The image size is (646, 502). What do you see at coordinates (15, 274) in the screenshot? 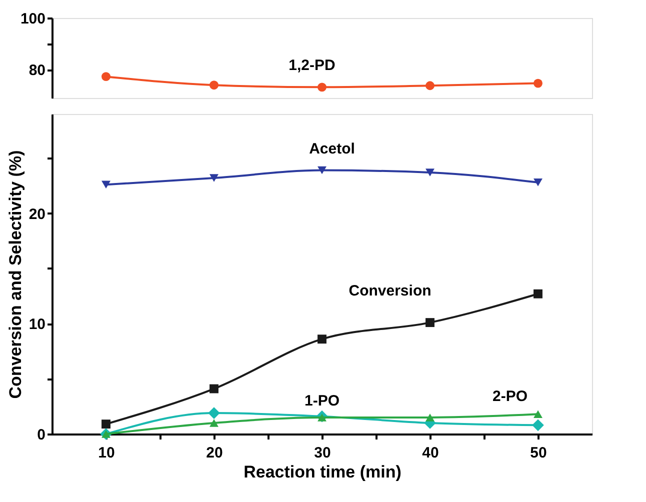
I see `y-axis-title: Conversion and Selectivity (%)` at bounding box center [15, 274].